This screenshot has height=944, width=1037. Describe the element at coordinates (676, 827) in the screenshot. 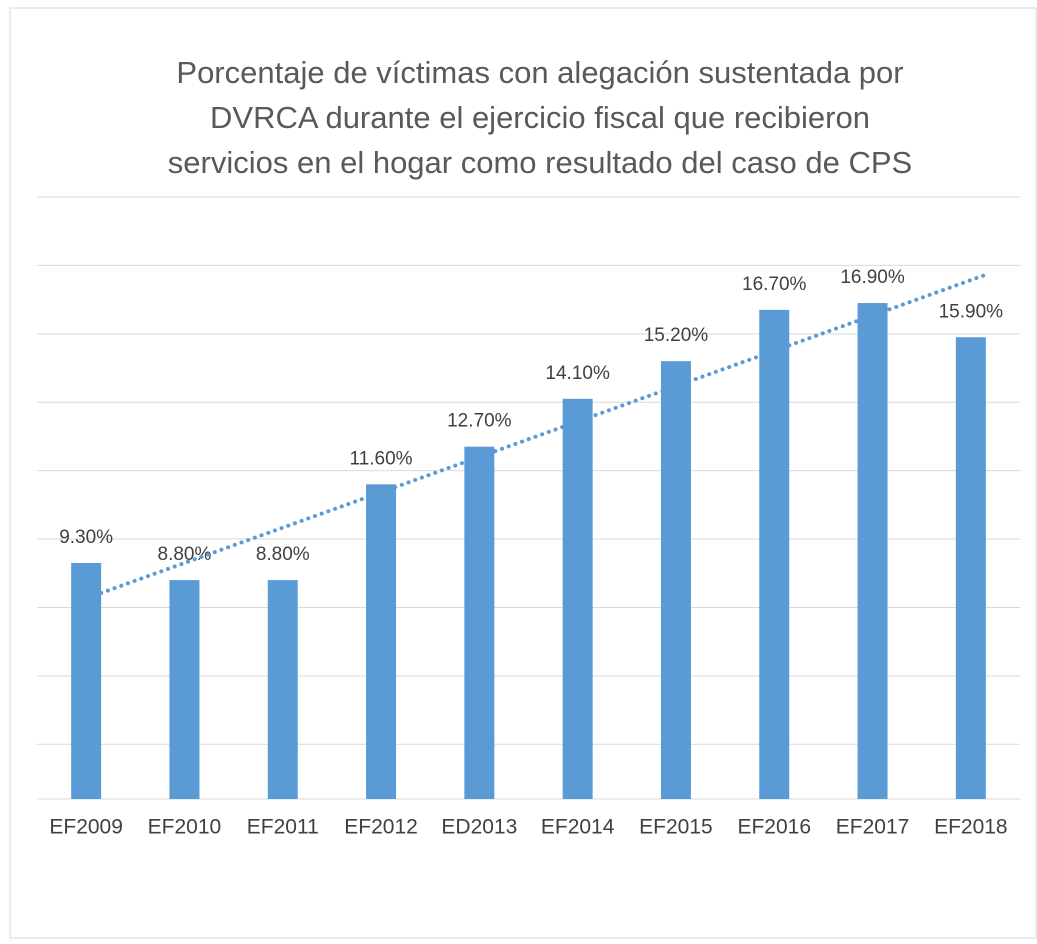

I see `x-tick-label: EF2015` at that location.